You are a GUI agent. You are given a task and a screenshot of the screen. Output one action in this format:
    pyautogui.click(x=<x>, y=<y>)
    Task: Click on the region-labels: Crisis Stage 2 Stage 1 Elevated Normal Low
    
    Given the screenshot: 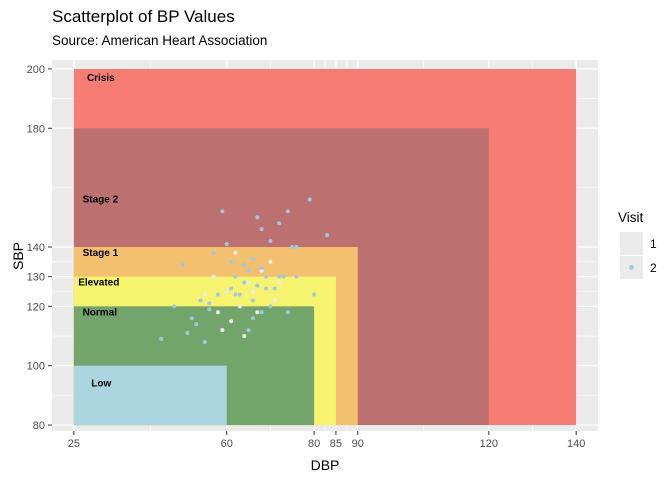 What is the action you would take?
    pyautogui.click(x=98, y=231)
    